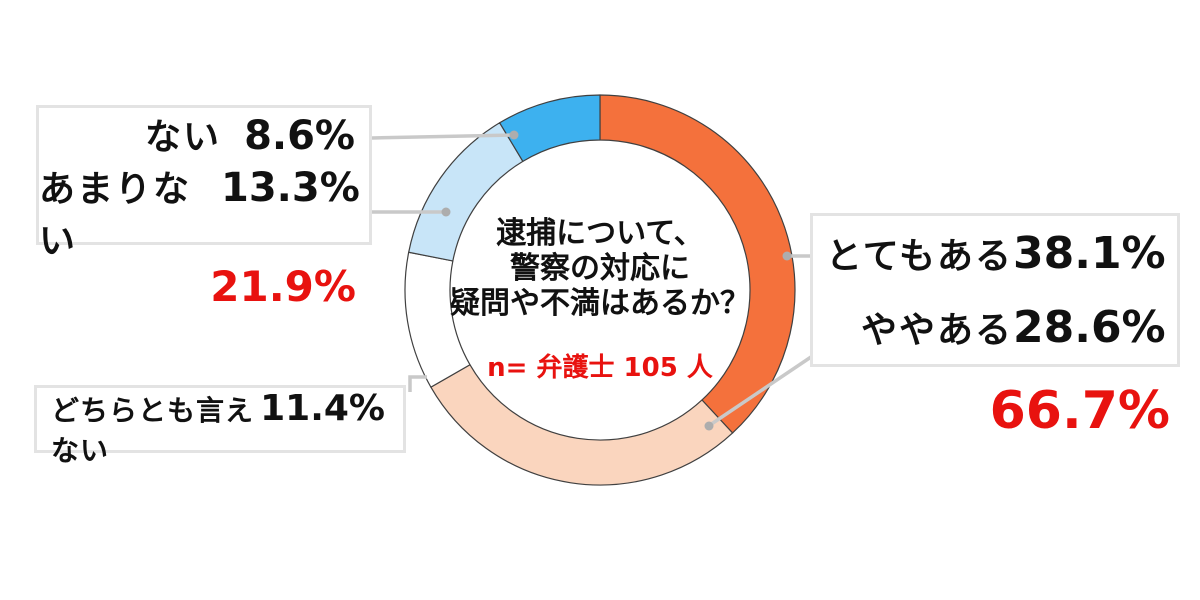 The height and width of the screenshot is (600, 1200). Describe the element at coordinates (995, 290) in the screenshot. I see `callout-box-positive: とてもある 38.1% ややある 28.6%` at that location.